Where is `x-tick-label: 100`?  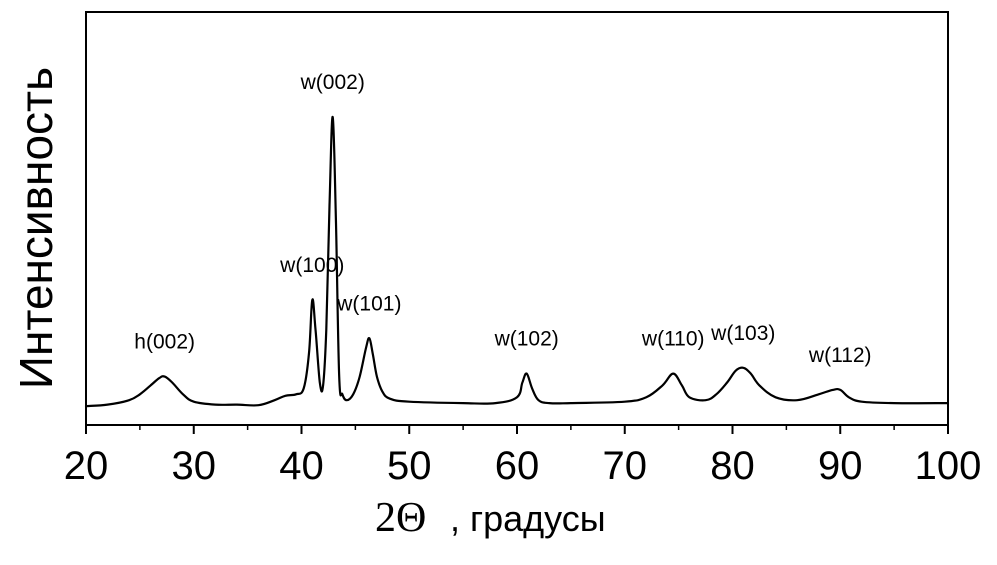 x-tick-label: 100 is located at coordinates (948, 466).